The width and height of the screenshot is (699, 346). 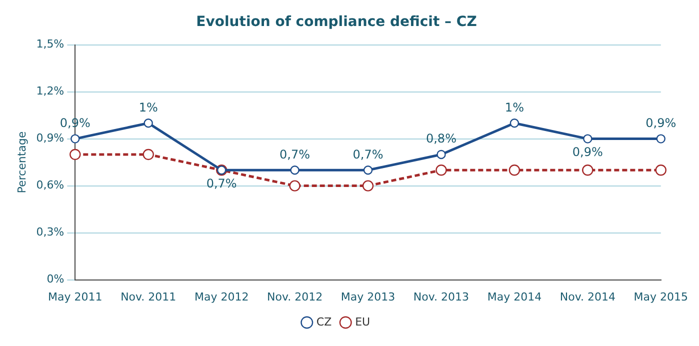 I want to click on legend-label: CZ, so click(x=324, y=321).